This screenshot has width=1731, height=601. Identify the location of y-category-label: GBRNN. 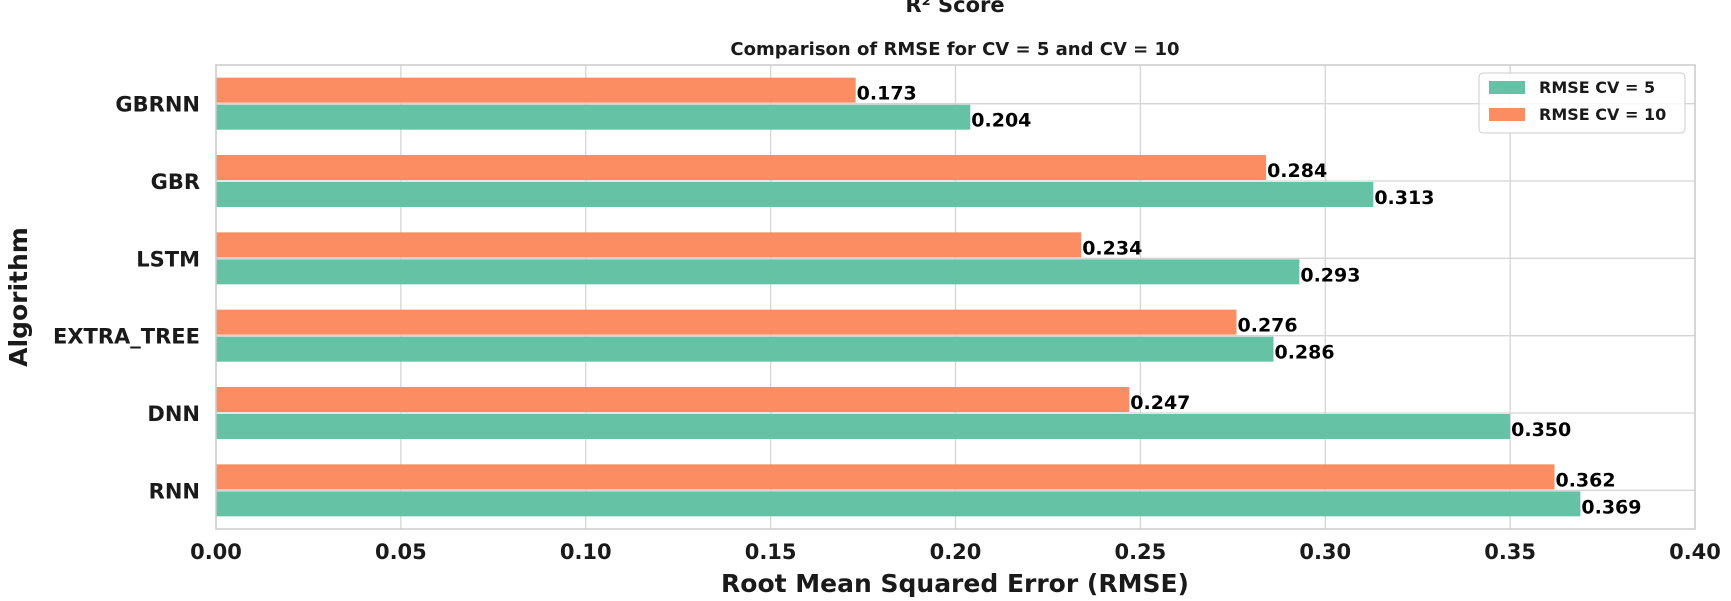
(157, 105).